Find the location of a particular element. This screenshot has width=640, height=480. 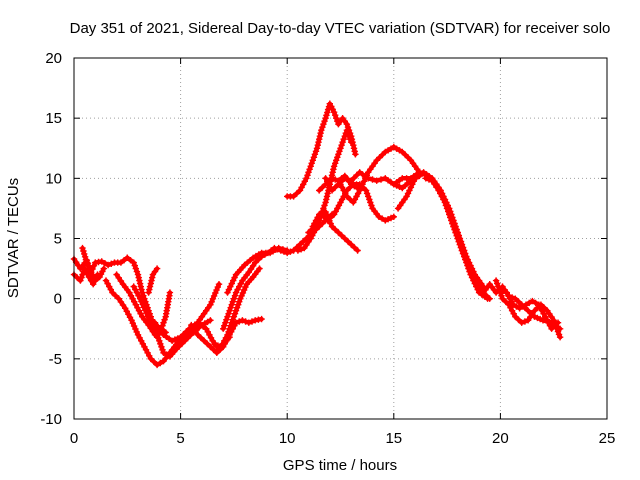

y-axis-label: SDTVAR / TECUs is located at coordinates (13, 238).